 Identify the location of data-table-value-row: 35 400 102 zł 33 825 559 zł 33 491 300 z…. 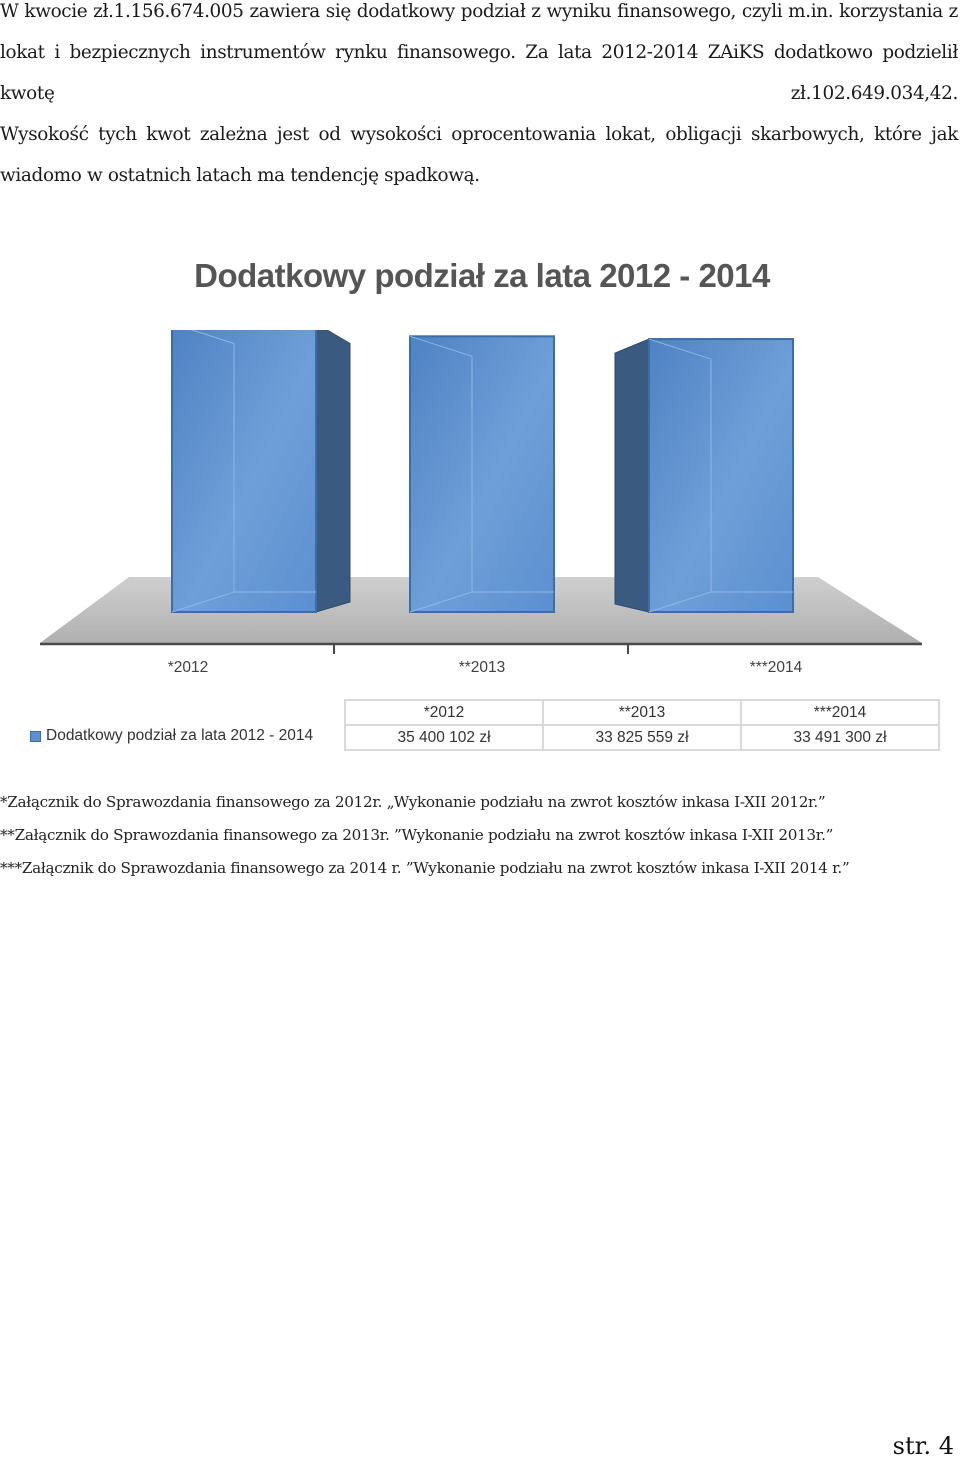
(642, 737).